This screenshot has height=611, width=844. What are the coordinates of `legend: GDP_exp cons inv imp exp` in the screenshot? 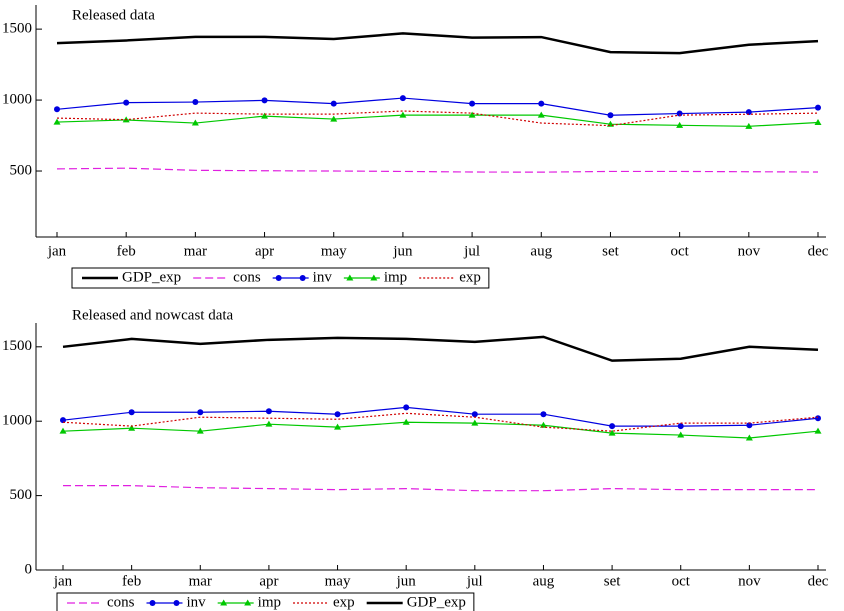 It's located at (280, 278).